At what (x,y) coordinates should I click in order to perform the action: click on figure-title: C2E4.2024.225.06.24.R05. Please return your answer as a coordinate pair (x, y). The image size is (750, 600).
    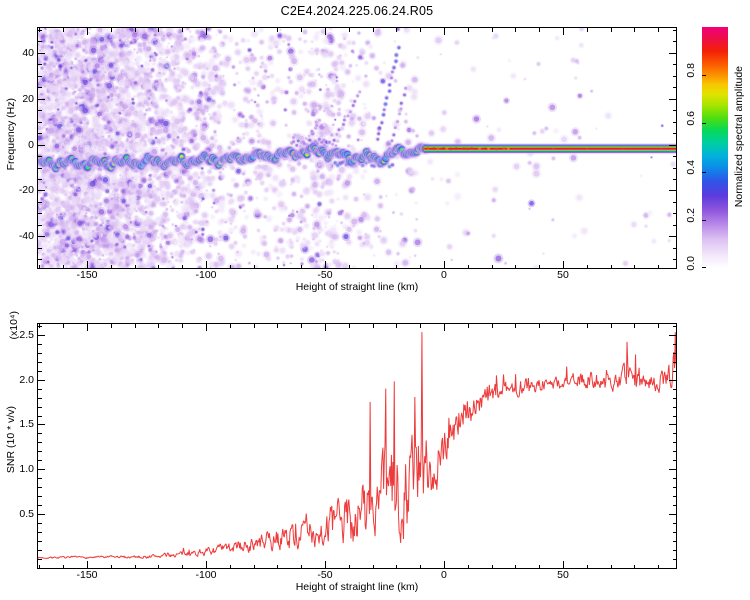
    Looking at the image, I should click on (357, 11).